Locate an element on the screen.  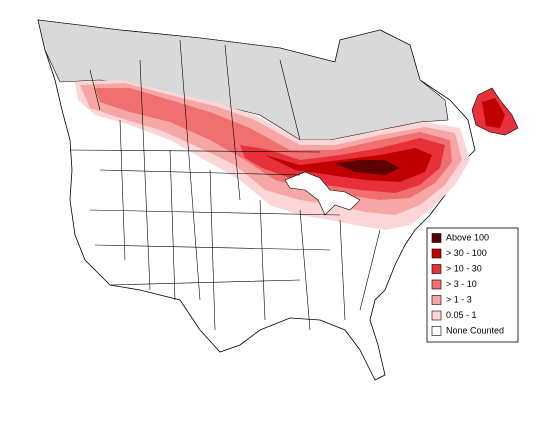
legend-label: > 10 - 30 is located at coordinates (464, 268).